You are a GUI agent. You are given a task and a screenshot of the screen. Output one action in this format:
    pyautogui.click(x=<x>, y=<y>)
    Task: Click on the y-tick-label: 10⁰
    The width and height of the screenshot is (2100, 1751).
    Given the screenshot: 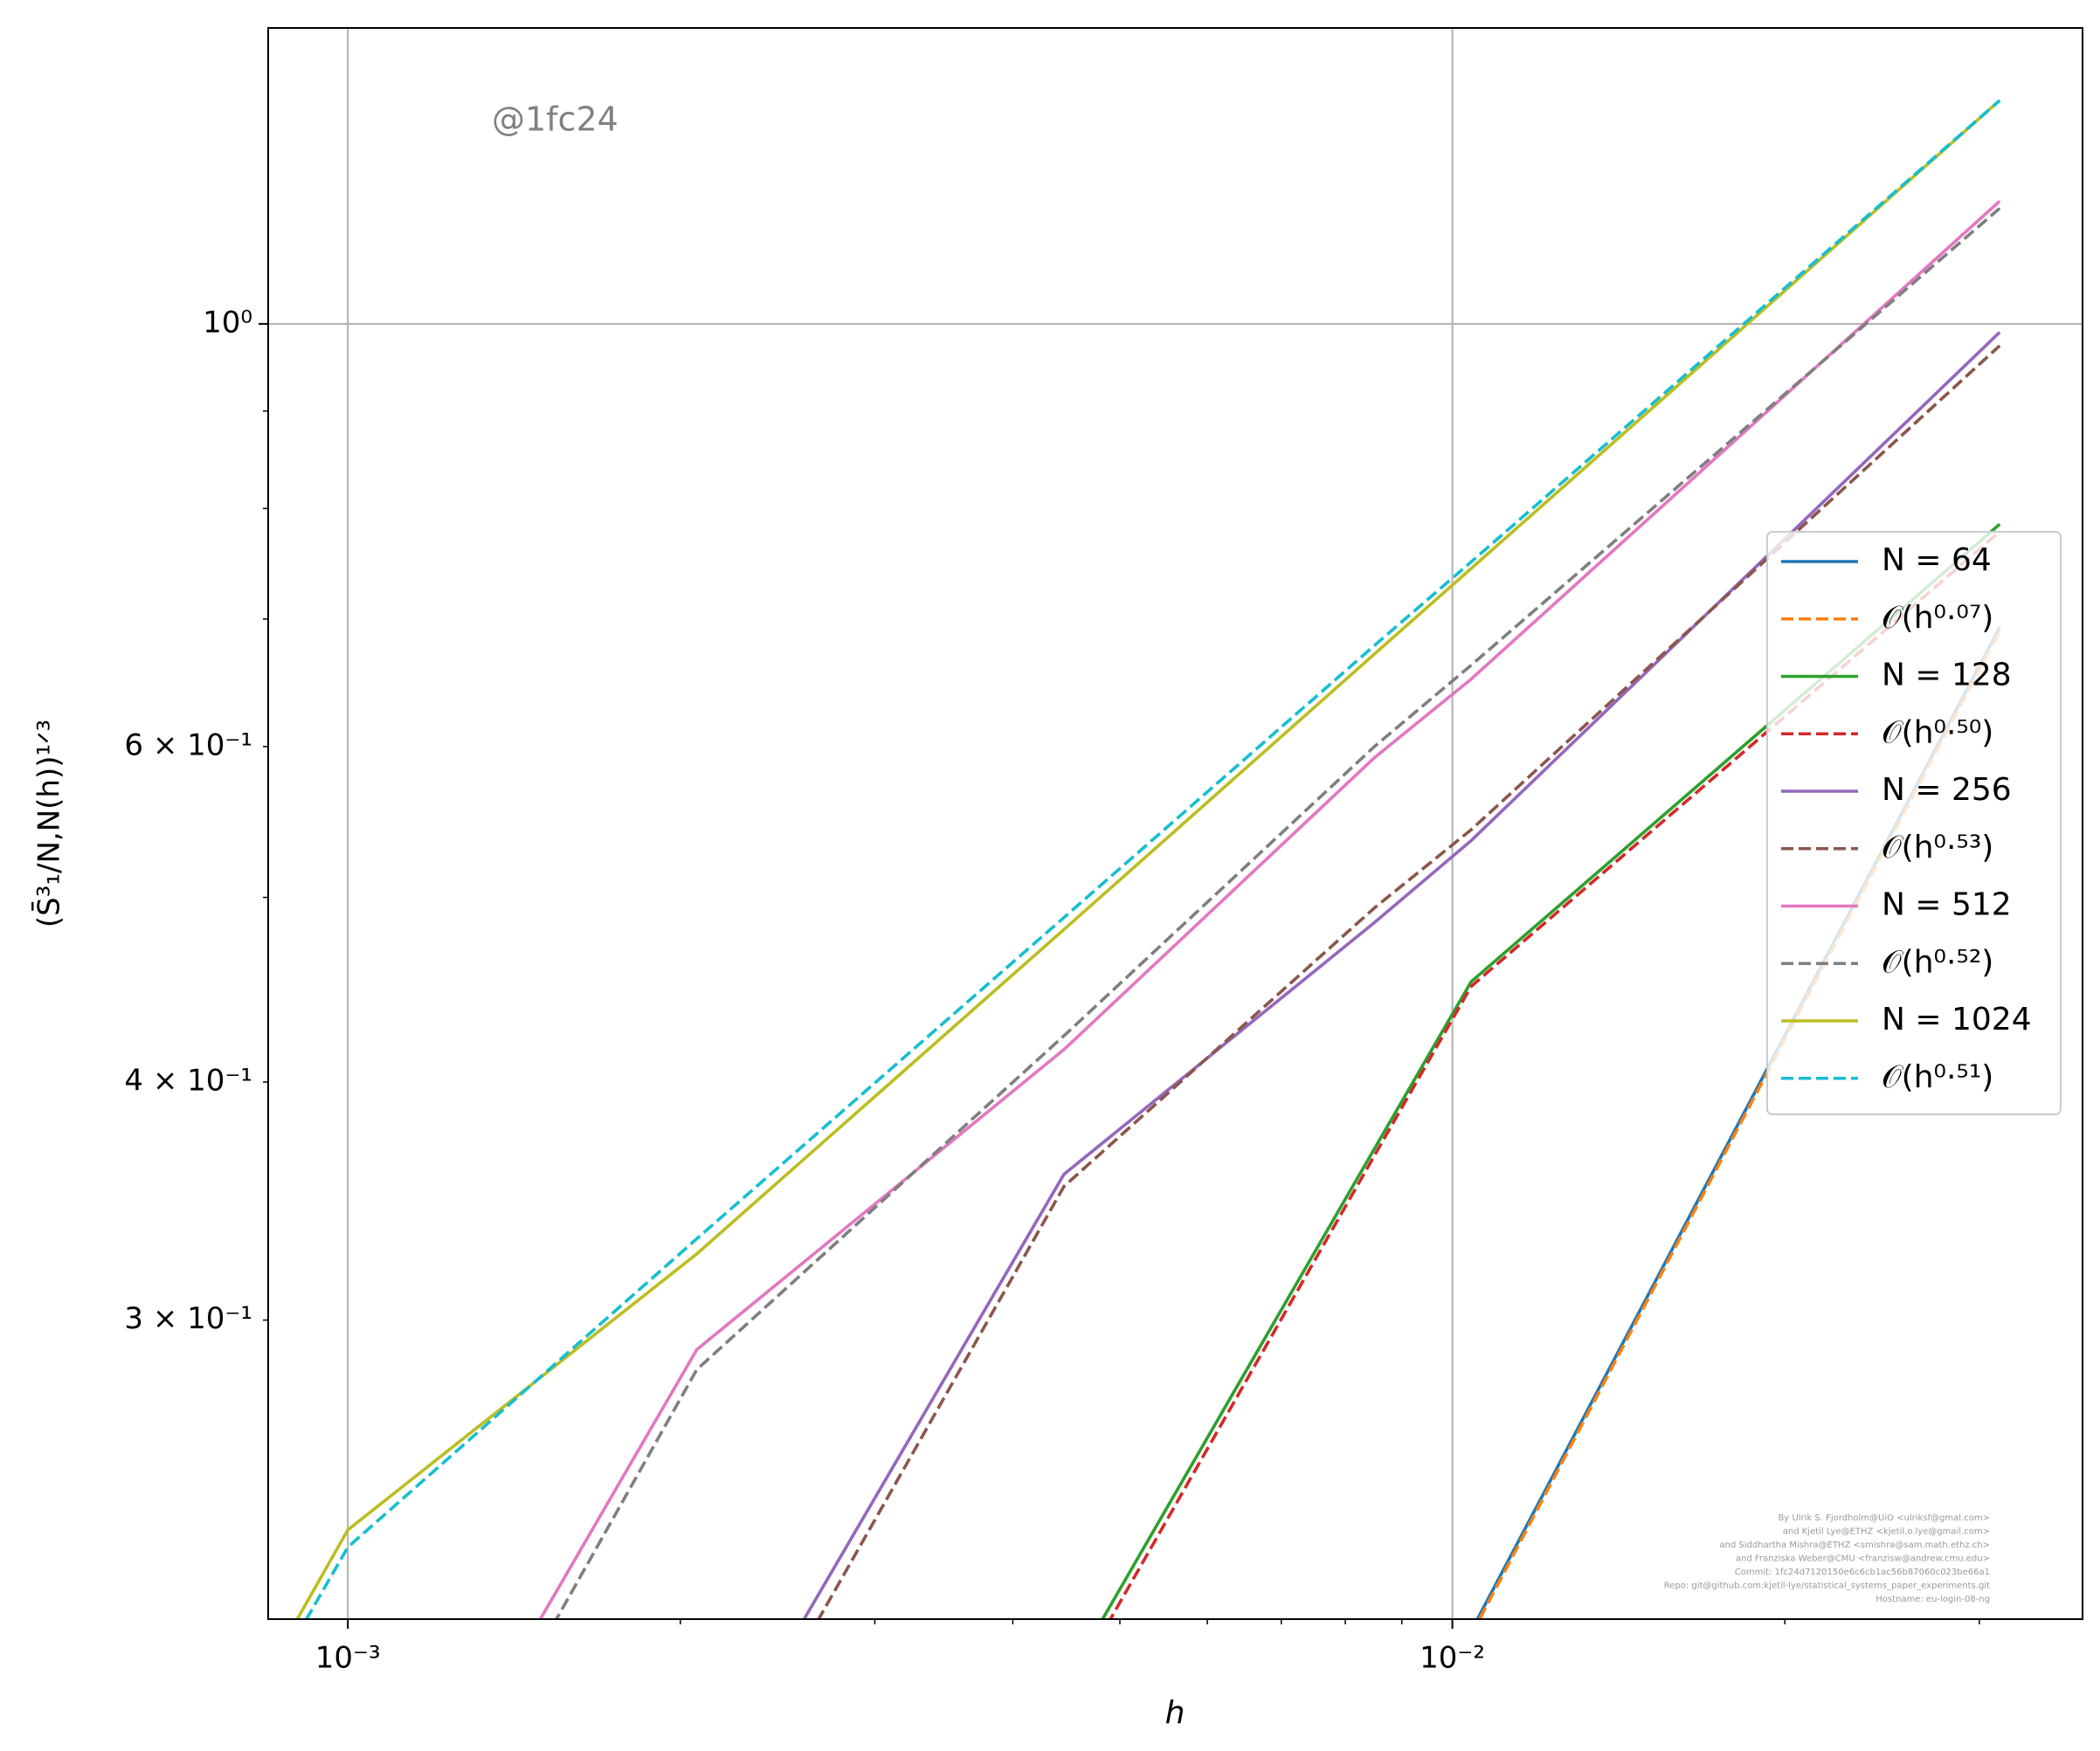 What is the action you would take?
    pyautogui.click(x=227, y=322)
    